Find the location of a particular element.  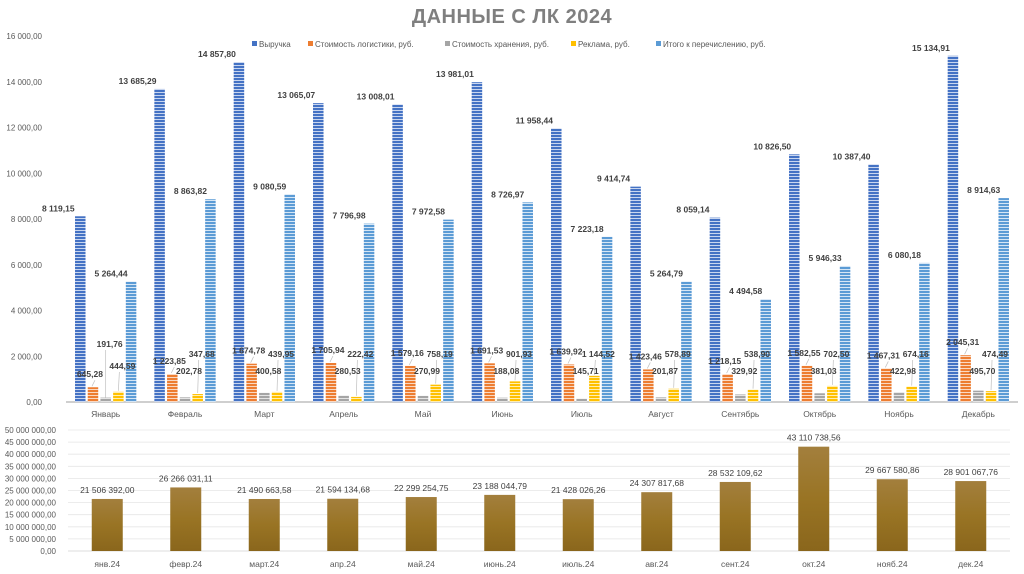

y-tick-label: 2 000,00 is located at coordinates (27, 356).